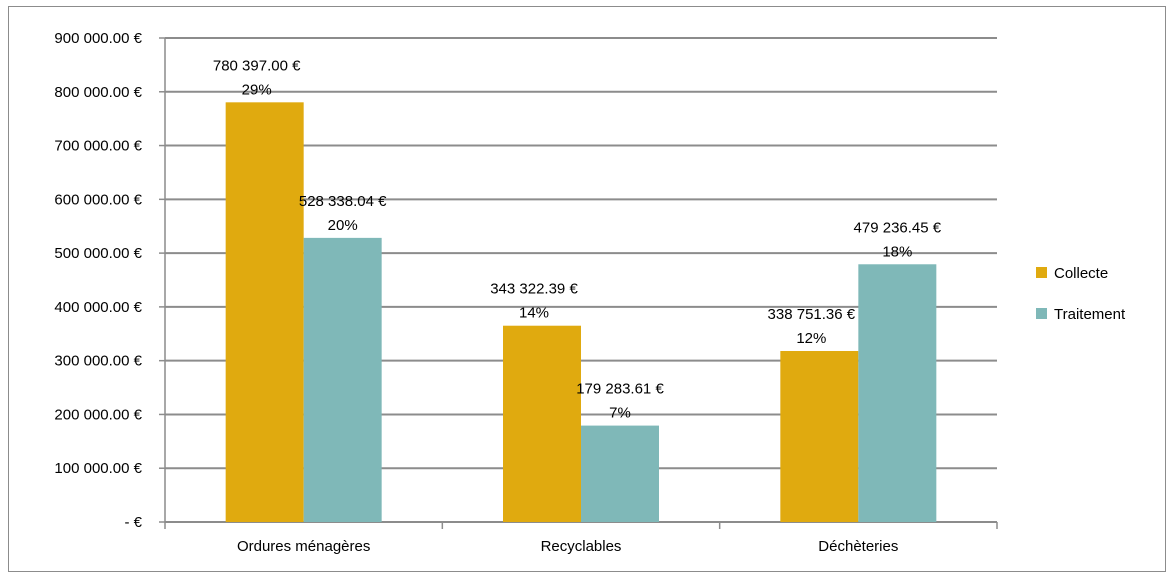  I want to click on data-label-value: 528 338.04 €, so click(343, 201).